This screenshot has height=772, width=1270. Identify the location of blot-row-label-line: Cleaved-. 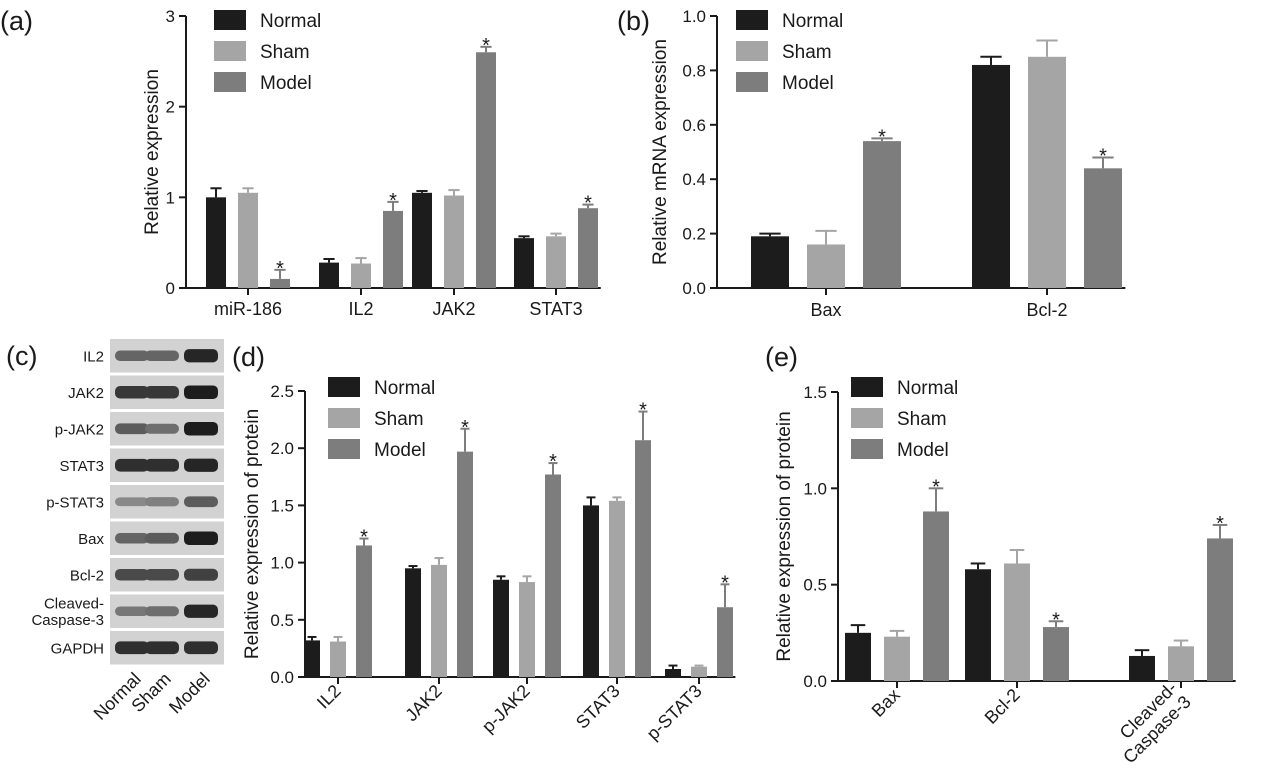
(74, 604).